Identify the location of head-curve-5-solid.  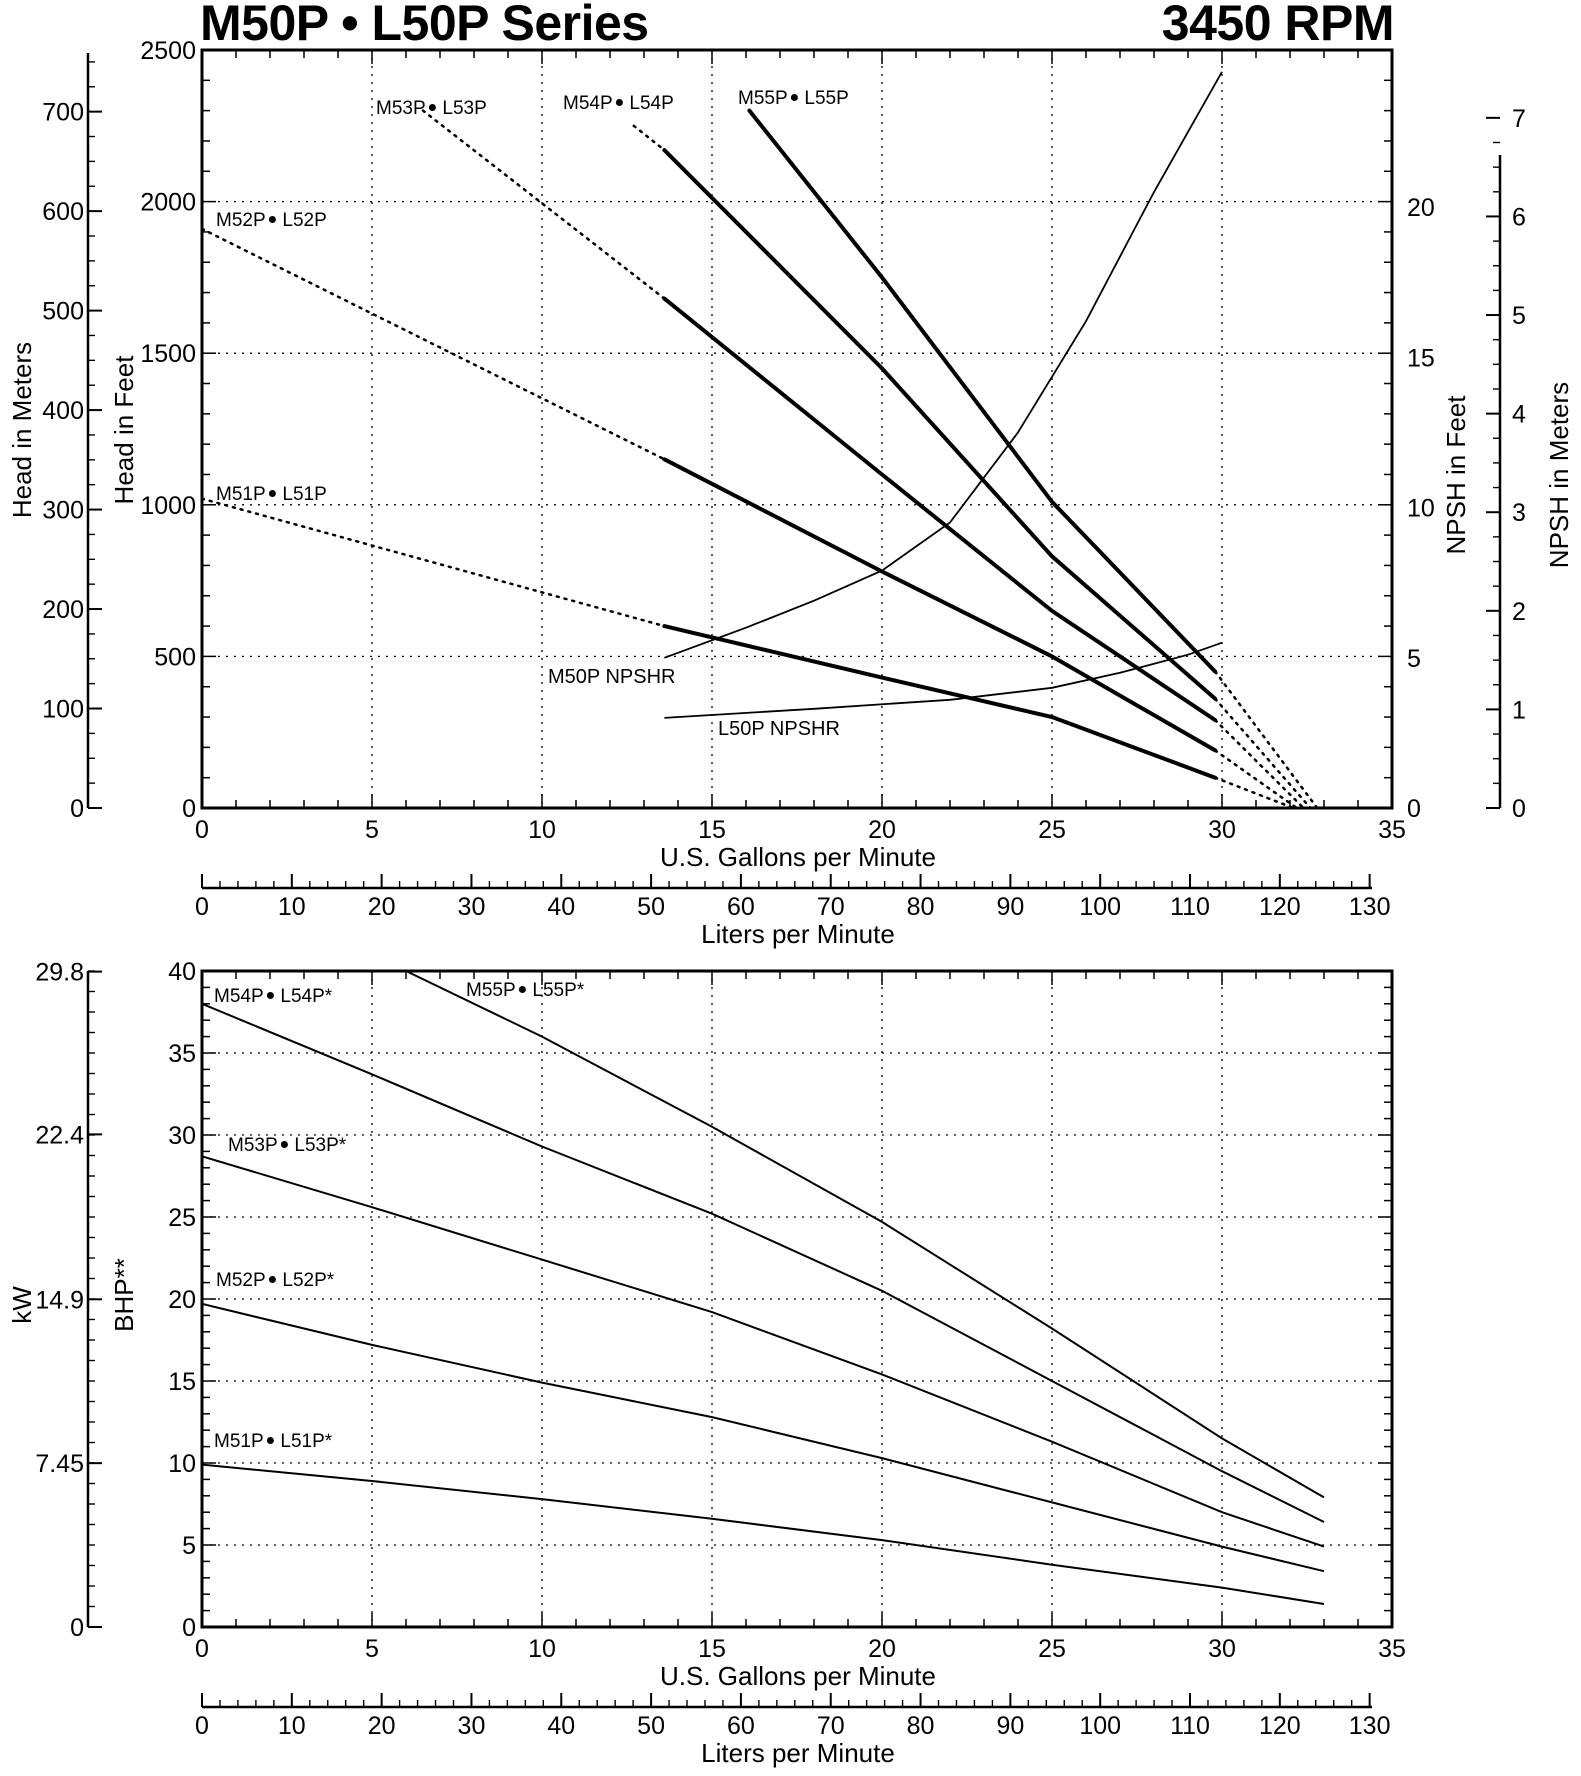
(982, 391).